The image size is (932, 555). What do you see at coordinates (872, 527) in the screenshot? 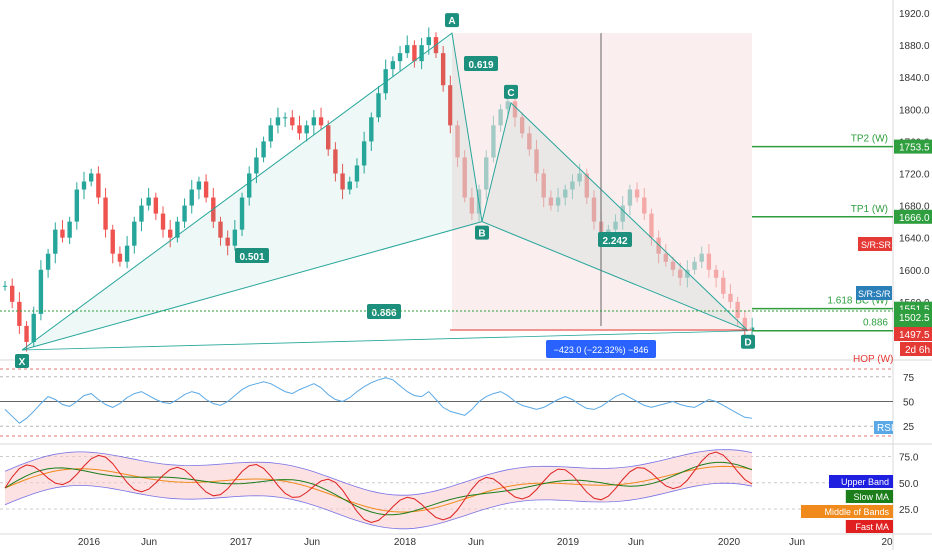
I see `legend-label: Fast MA` at bounding box center [872, 527].